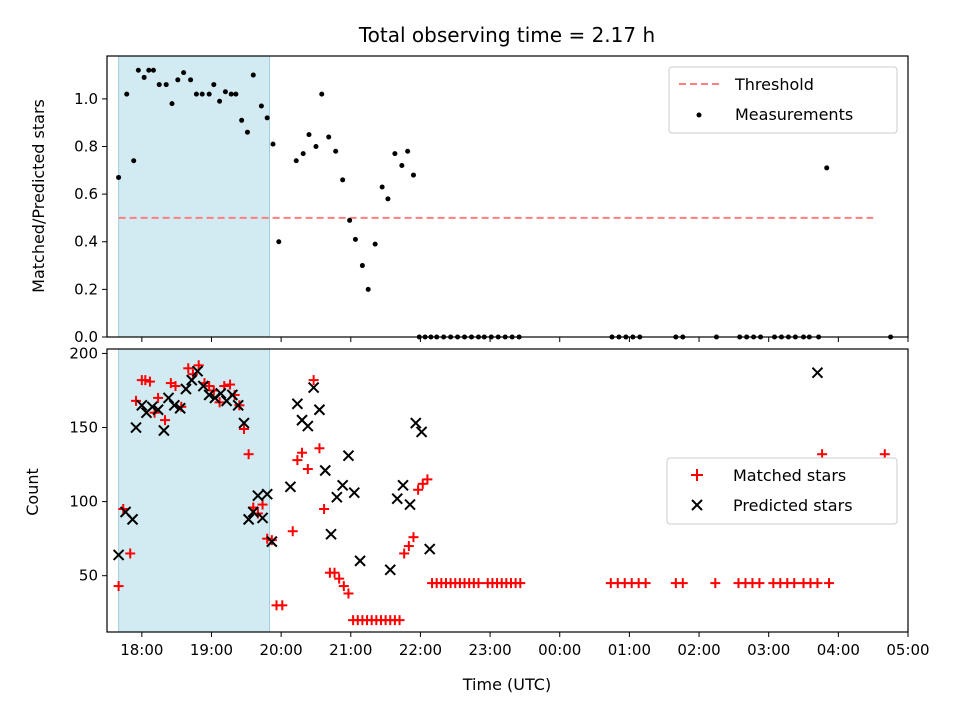 The width and height of the screenshot is (960, 720). What do you see at coordinates (211, 650) in the screenshot?
I see `x-tick-label: 19:00` at bounding box center [211, 650].